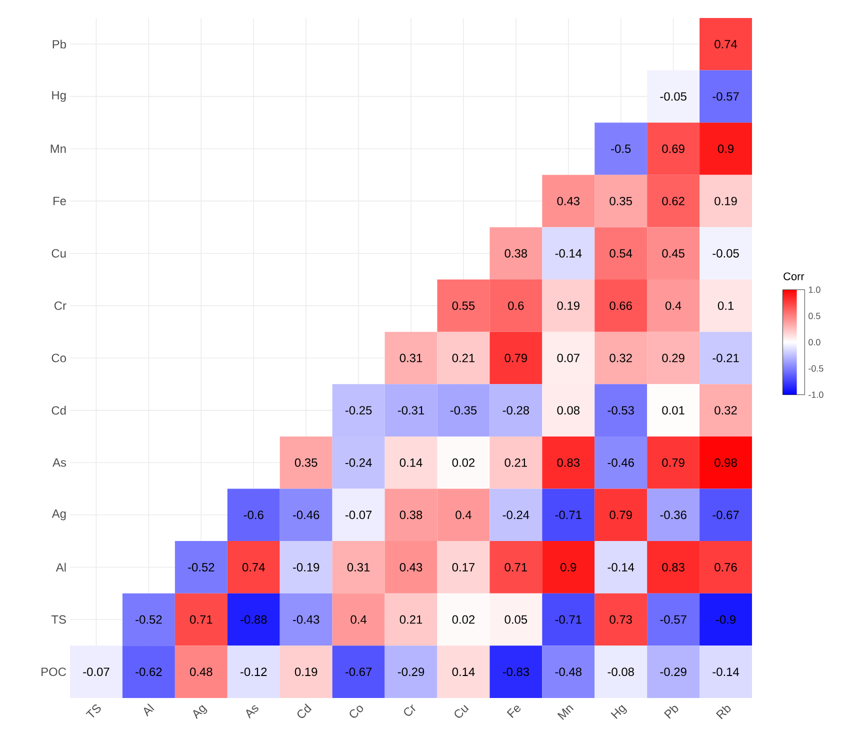 This screenshot has width=856, height=743. Describe the element at coordinates (201, 567) in the screenshot. I see `data-label: -0.52` at that location.